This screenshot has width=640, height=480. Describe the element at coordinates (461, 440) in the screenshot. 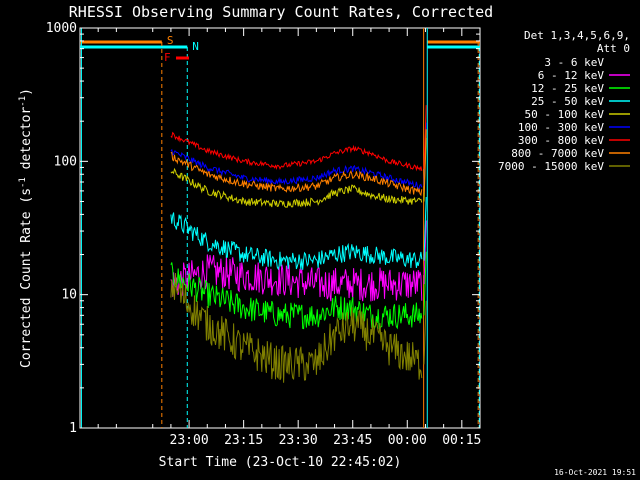

I see `x-tick-label: 00:15` at that location.